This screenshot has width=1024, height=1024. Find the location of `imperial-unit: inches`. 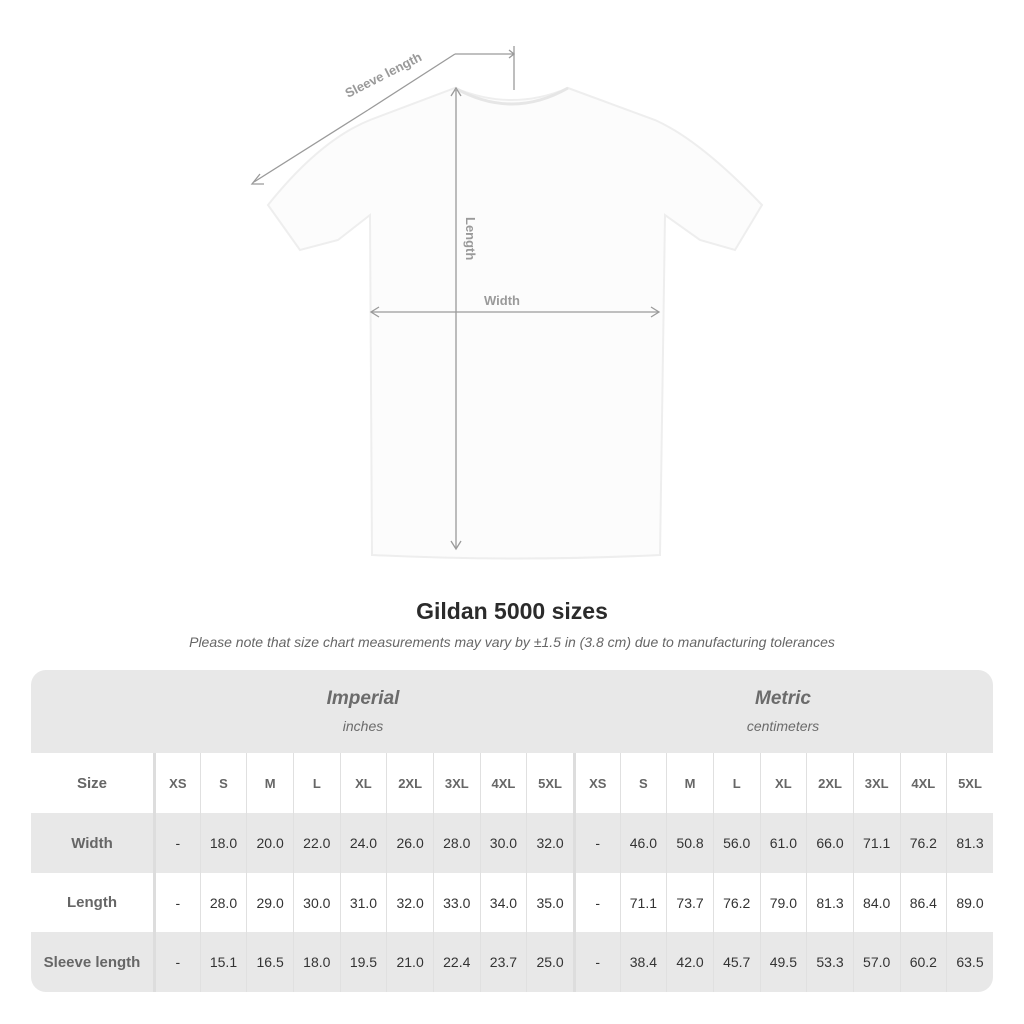

imperial-unit: inches is located at coordinates (363, 726).